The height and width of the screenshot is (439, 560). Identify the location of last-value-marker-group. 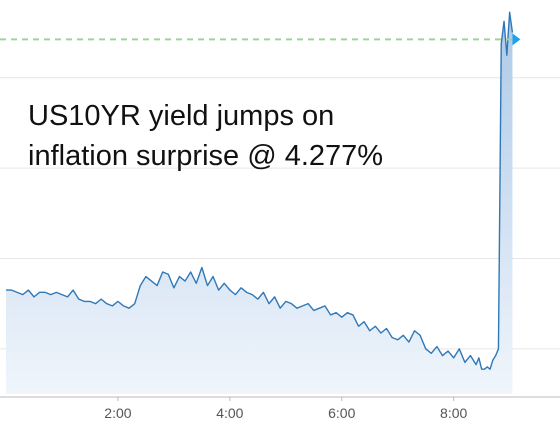
(516, 39).